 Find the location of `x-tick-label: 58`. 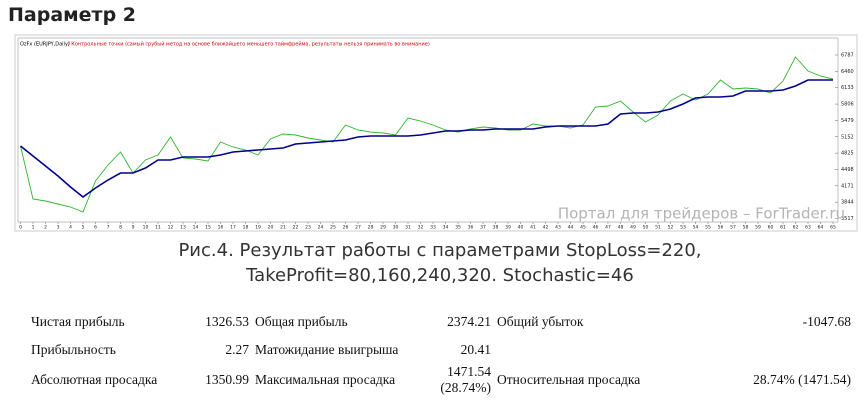

x-tick-label: 58 is located at coordinates (746, 228).